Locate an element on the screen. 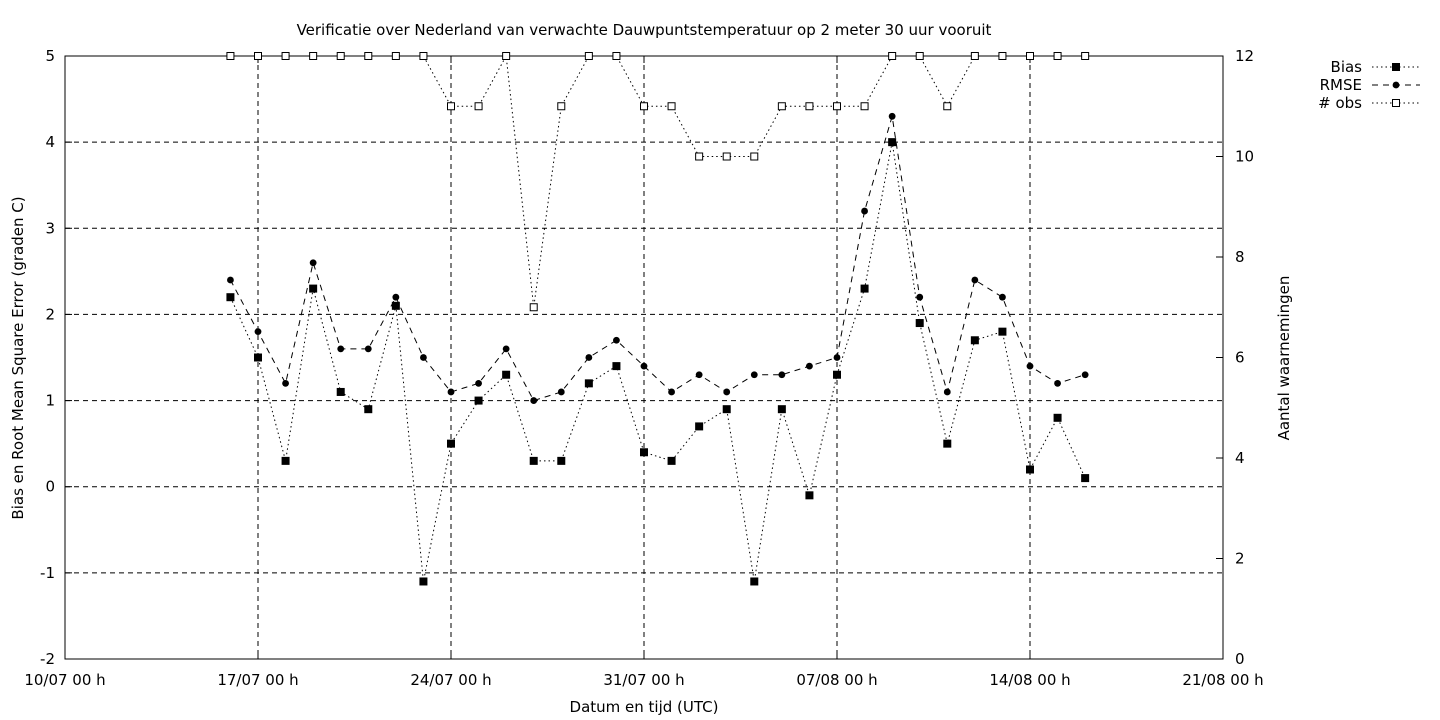  y-tick-label: -1 is located at coordinates (47, 573).